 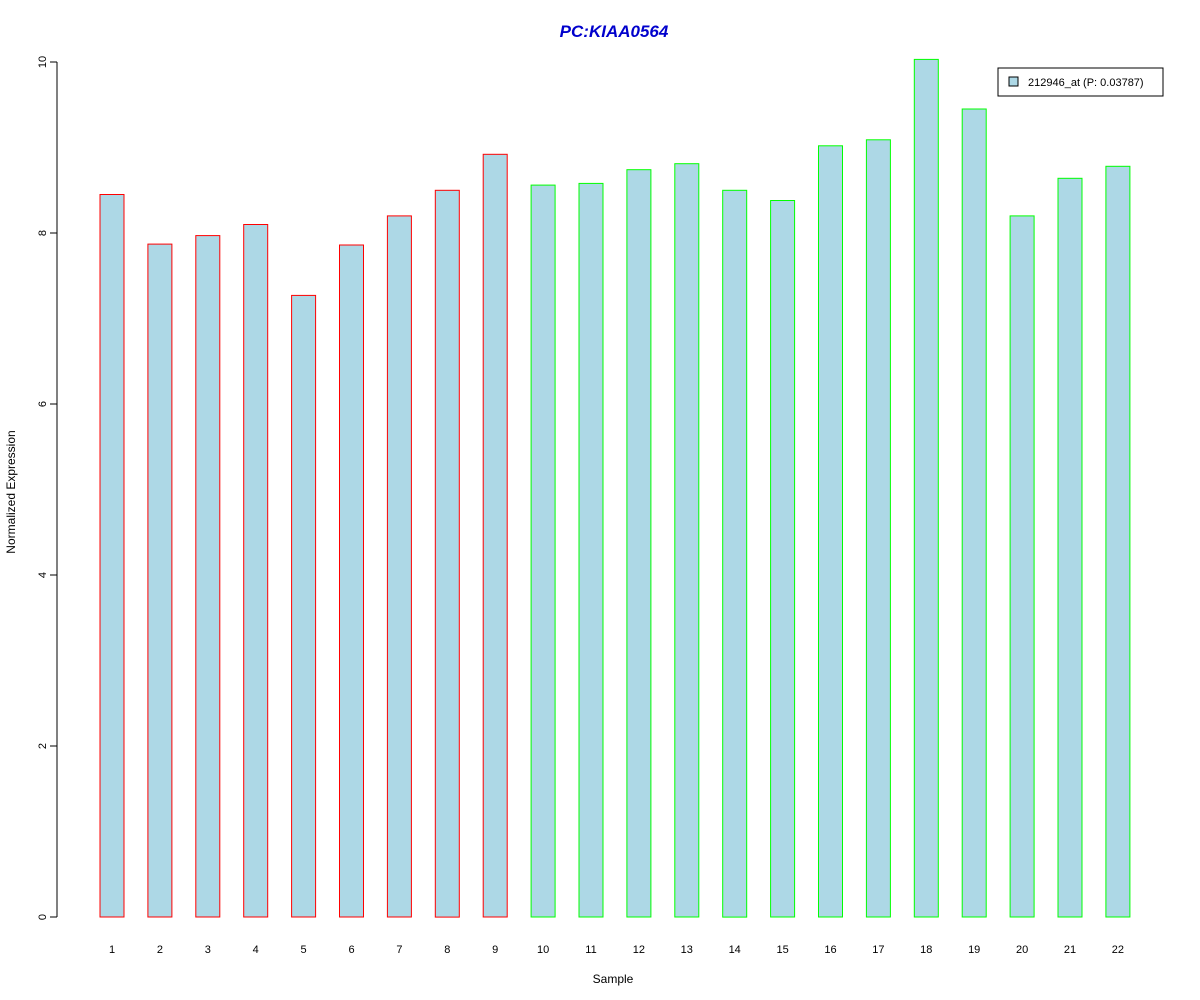 I want to click on y-tick-label: 0, so click(x=43, y=917).